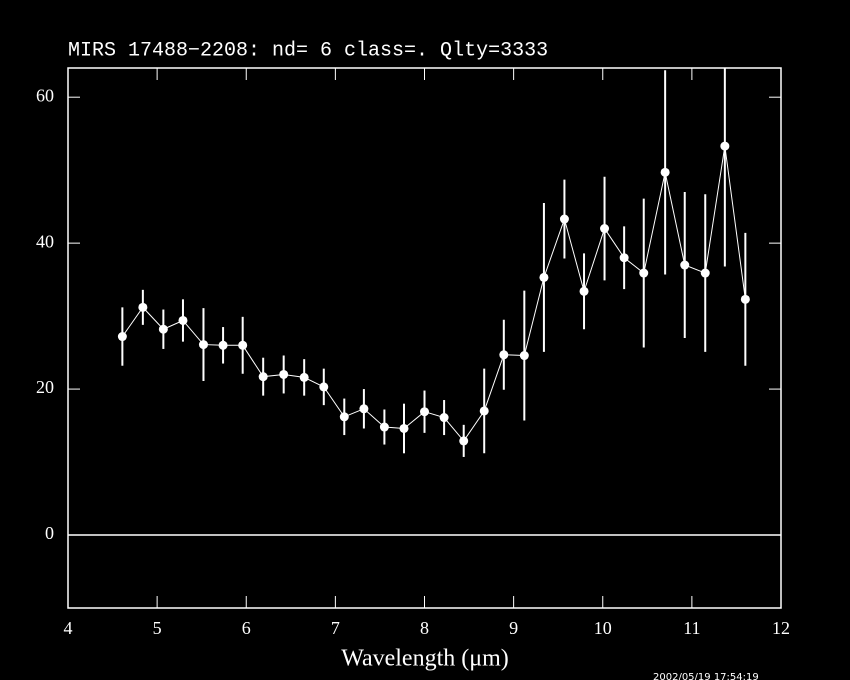 This screenshot has width=850, height=680. What do you see at coordinates (308, 50) in the screenshot?
I see `chart-title: MIRS 17488−2208: nd= 6 class=. Qlty=3333` at bounding box center [308, 50].